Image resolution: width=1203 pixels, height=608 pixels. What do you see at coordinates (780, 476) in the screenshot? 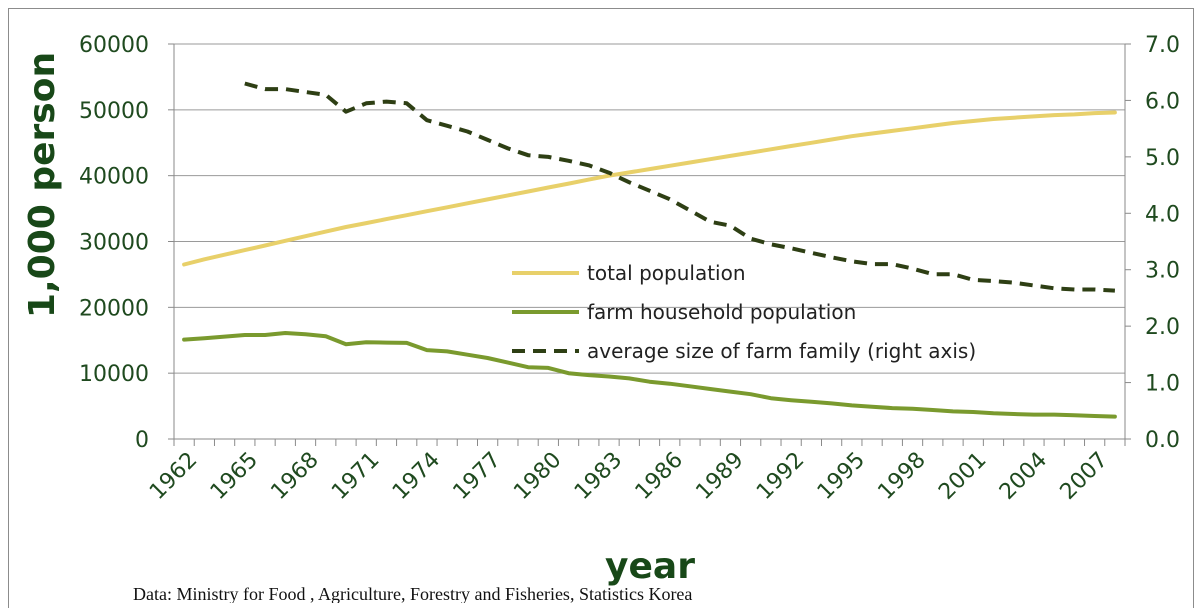
I see `x-tick-label: 1992` at bounding box center [780, 476].